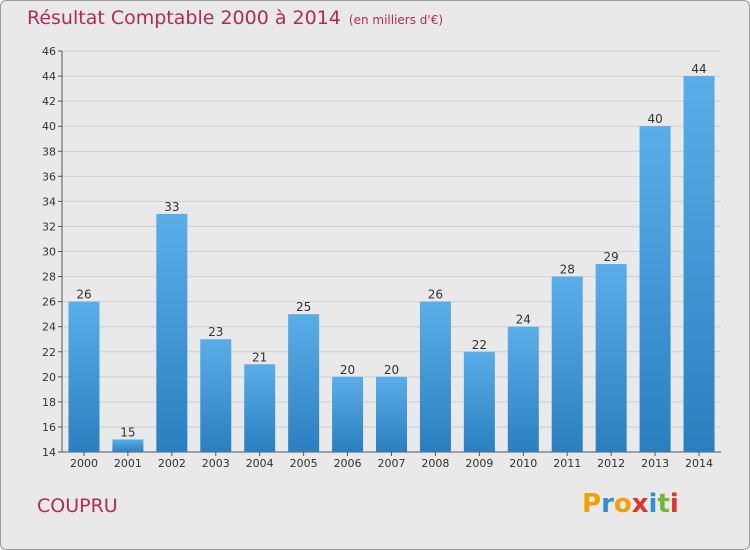 Image resolution: width=750 pixels, height=550 pixels. I want to click on chart-title-text: Résultat Comptable 2000 à 2014, so click(184, 18).